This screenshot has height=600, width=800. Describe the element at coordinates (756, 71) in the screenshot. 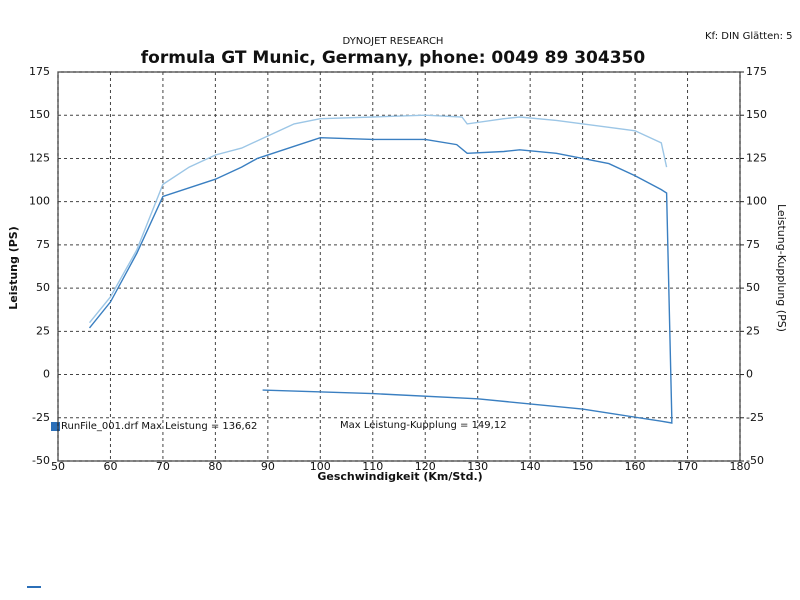

I see `y2-tick-label: 175` at that location.